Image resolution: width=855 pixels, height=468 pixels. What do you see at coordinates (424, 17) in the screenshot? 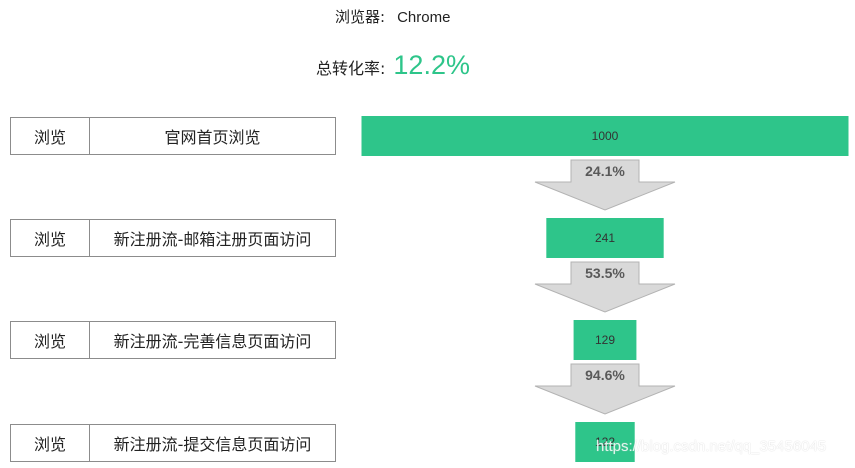
I see `browser-value: Chrome` at bounding box center [424, 17].